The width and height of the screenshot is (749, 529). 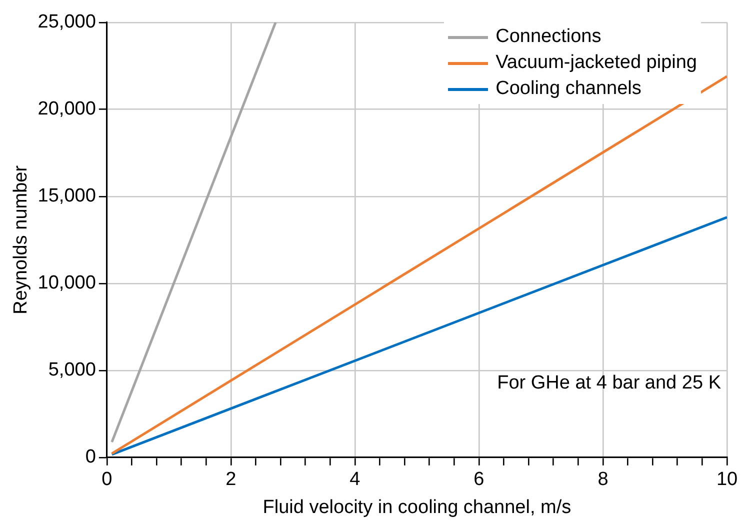 I want to click on x-tick-label: 4, so click(x=355, y=479).